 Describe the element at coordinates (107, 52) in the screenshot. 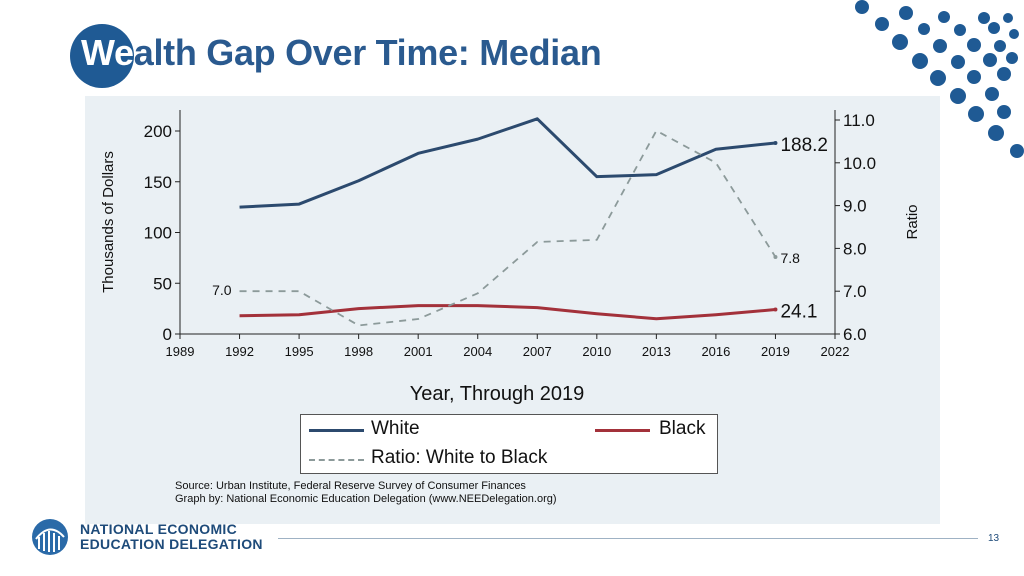

I see `page-title-first: We` at that location.